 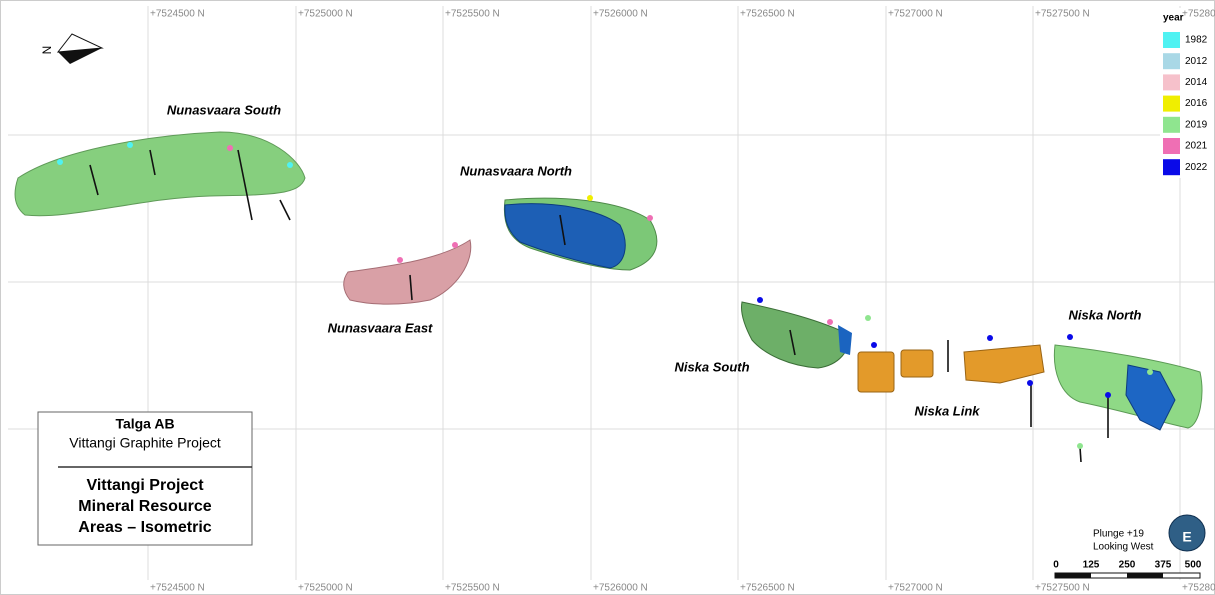 I want to click on heading: Mineral Resource, so click(x=144, y=506).